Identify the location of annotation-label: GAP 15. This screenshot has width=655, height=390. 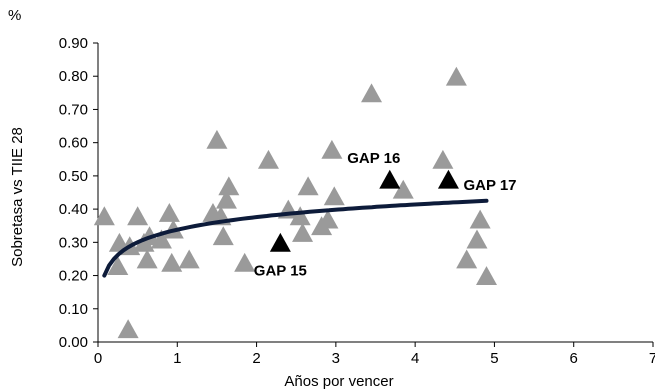
(280, 270).